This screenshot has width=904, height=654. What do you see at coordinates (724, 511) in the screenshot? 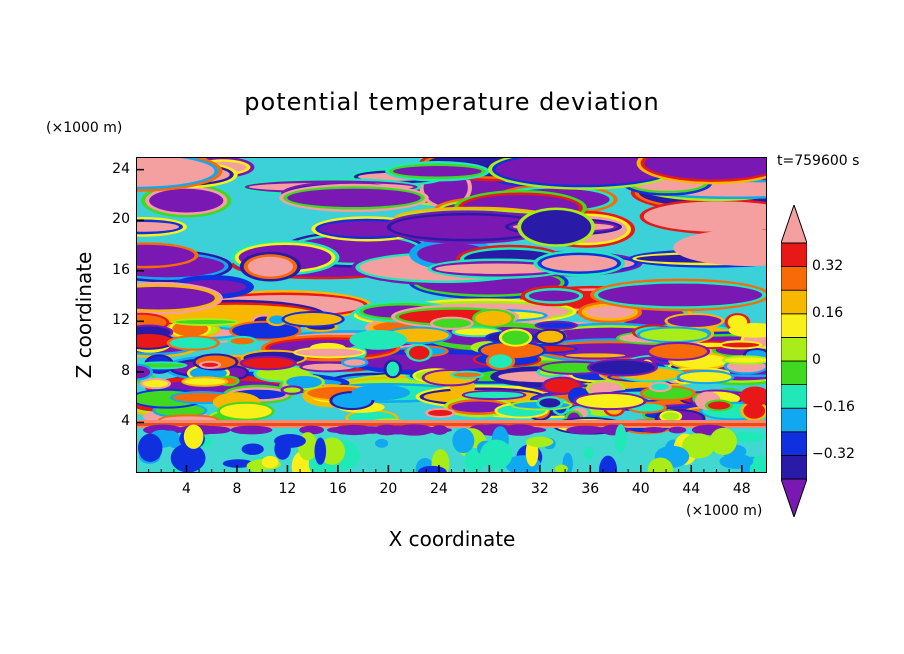
I see `x-axis-unit: (×1000 m)` at bounding box center [724, 511].